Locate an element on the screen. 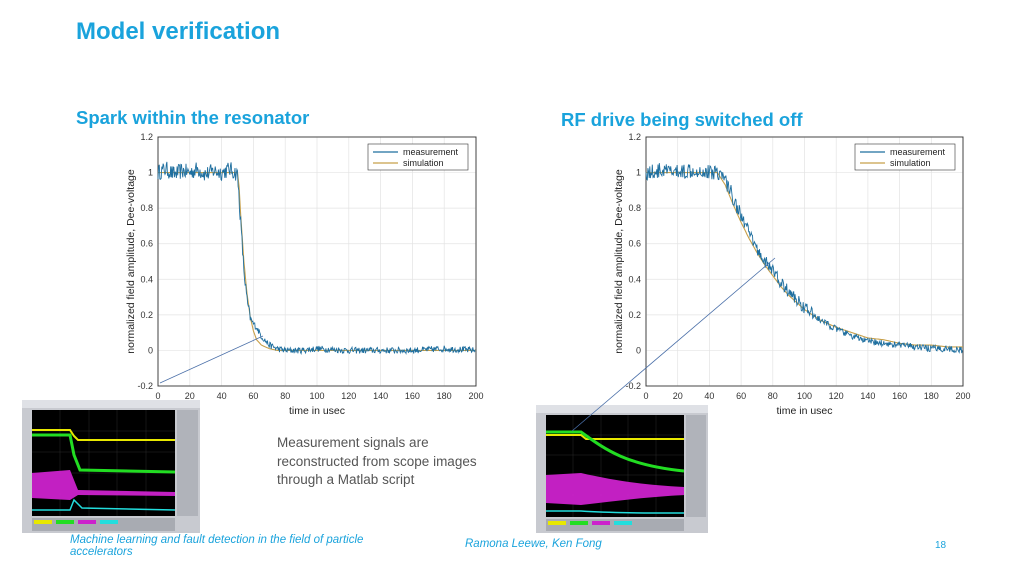 The height and width of the screenshot is (576, 1024). connector-right is located at coordinates (673, 344).